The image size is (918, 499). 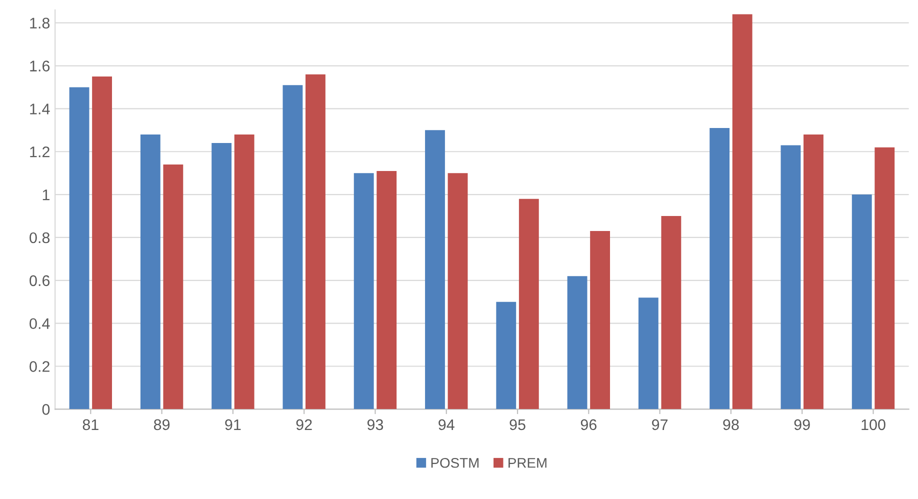 What do you see at coordinates (527, 463) in the screenshot?
I see `legend-label: PREM` at bounding box center [527, 463].